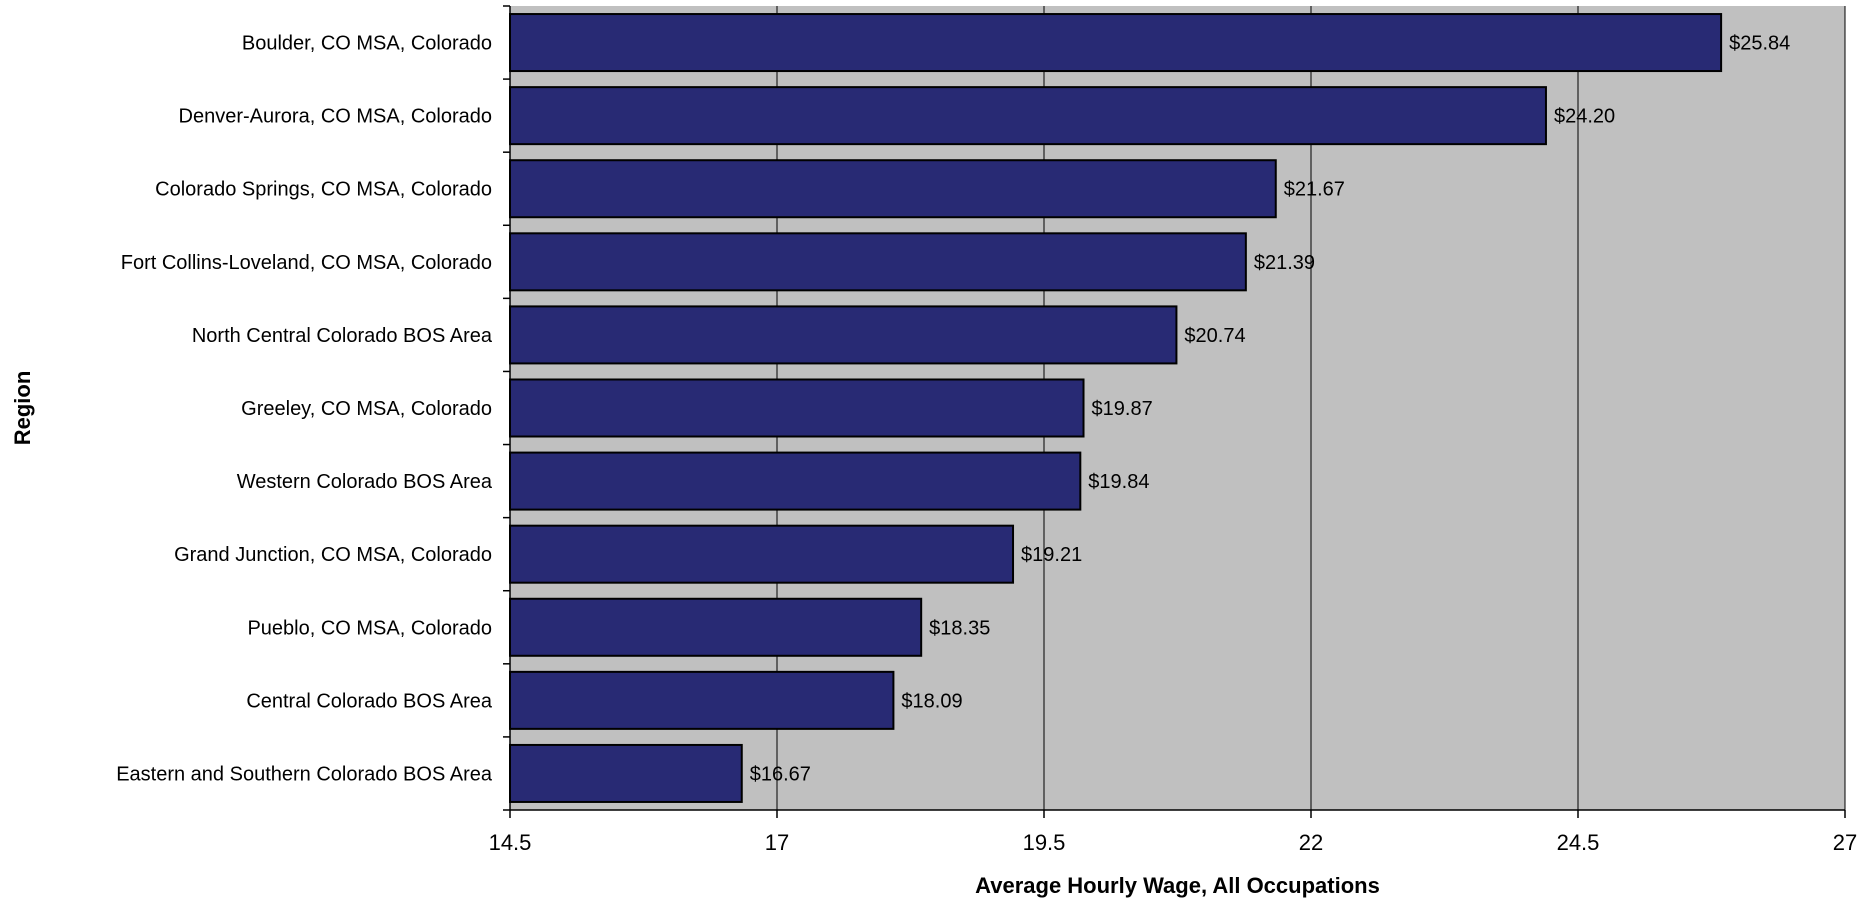 The width and height of the screenshot is (1866, 904). Describe the element at coordinates (1118, 482) in the screenshot. I see `data-label: $19.84` at that location.